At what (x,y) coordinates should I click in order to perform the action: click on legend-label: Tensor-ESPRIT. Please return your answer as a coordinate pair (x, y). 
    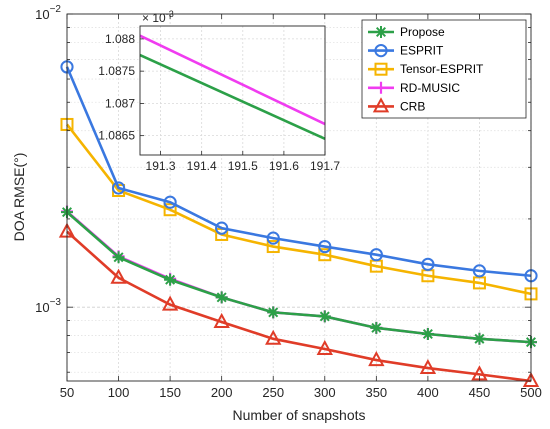
    Looking at the image, I should click on (442, 69).